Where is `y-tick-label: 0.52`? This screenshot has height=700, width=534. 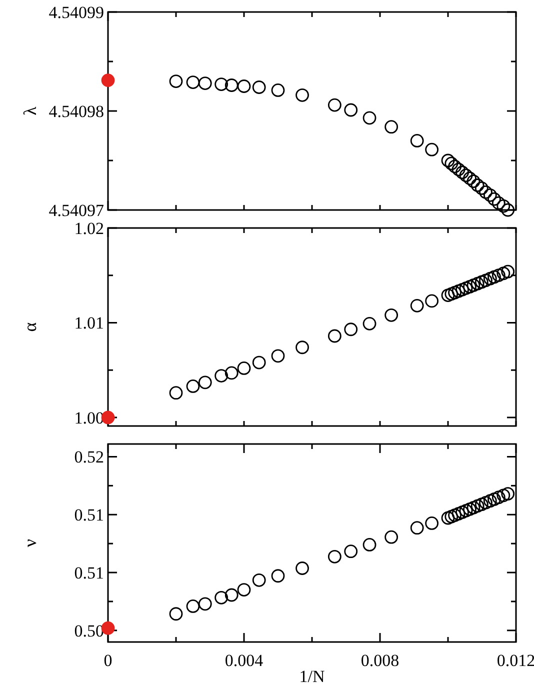 y-tick-label: 0.52 is located at coordinates (89, 457).